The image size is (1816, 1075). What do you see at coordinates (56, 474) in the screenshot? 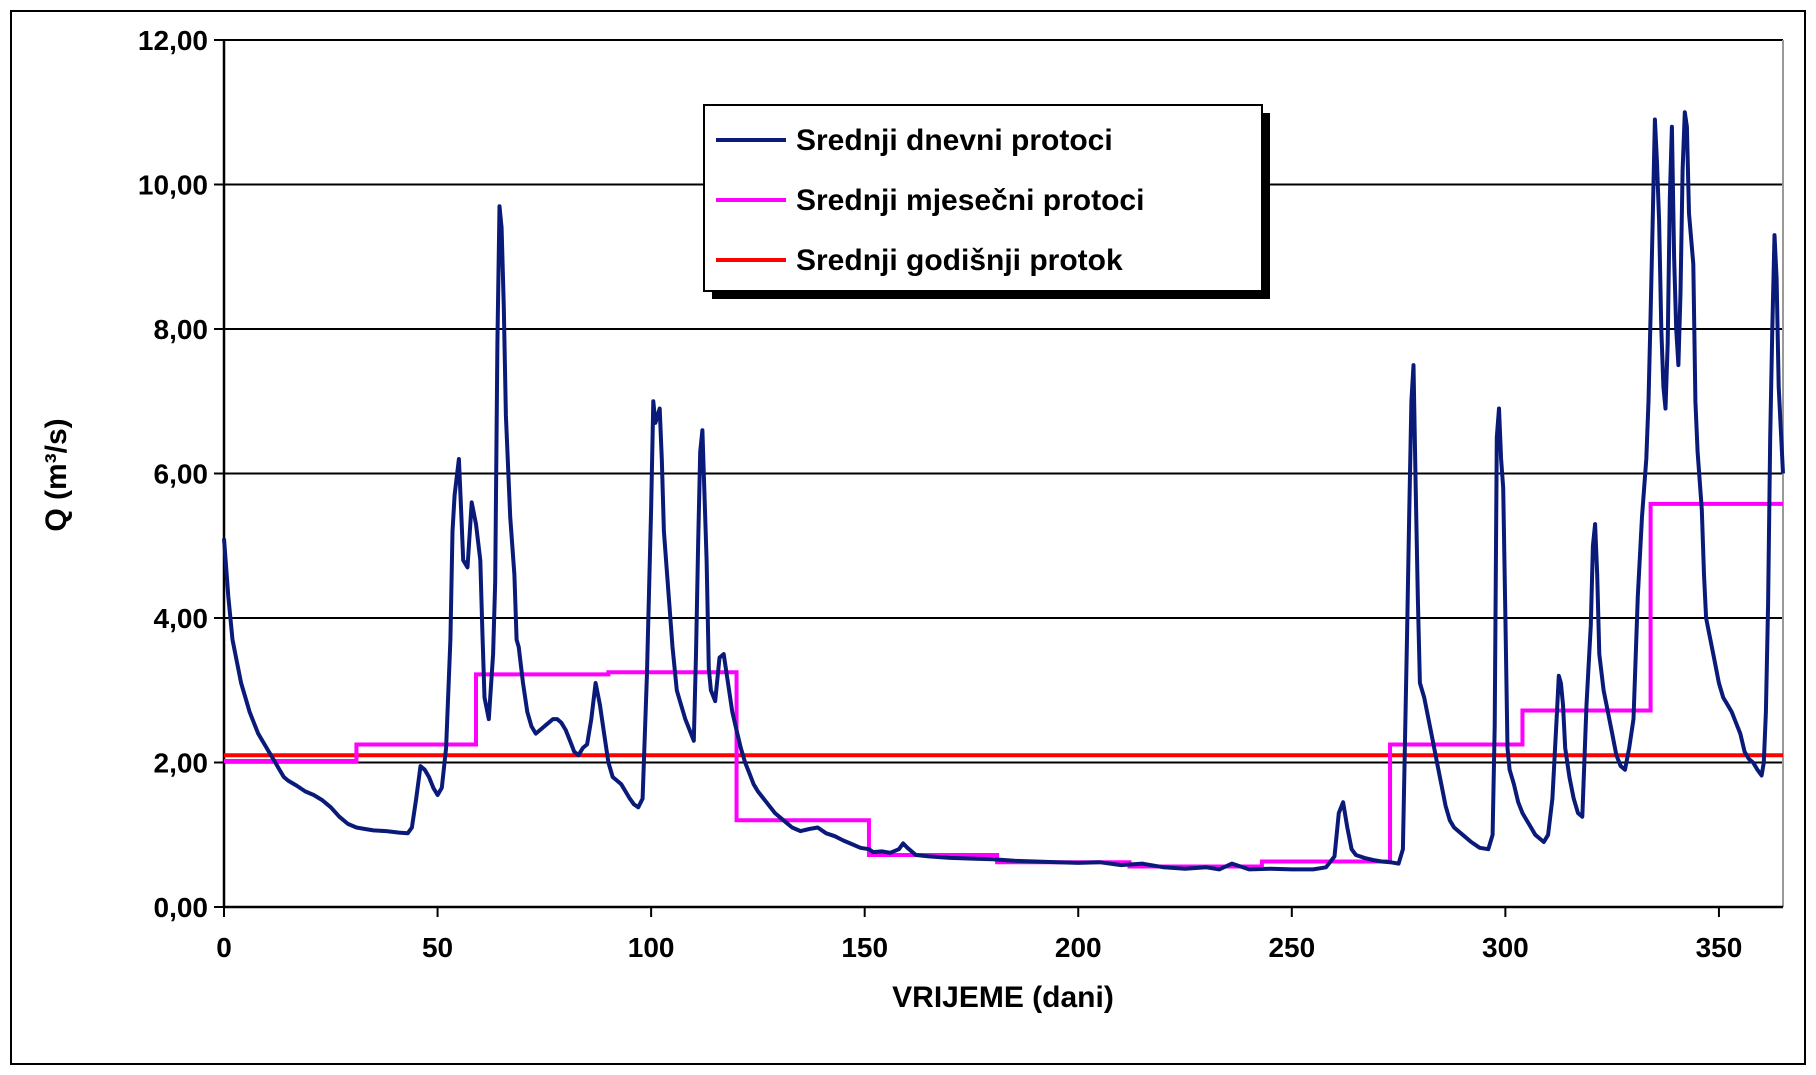
I see `y-axis-title: Q (m³/s)` at bounding box center [56, 474].